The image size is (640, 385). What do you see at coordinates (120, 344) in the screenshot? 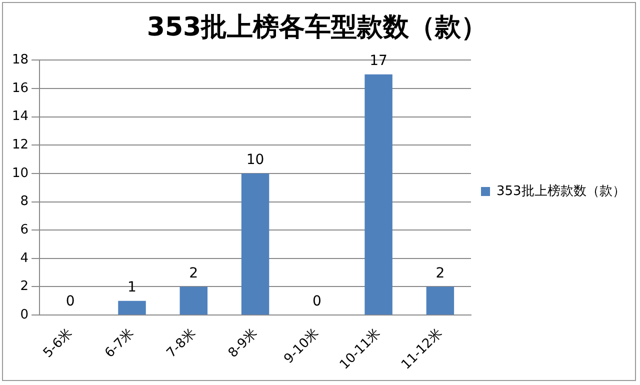
I see `x-tick-label: 6-7米` at bounding box center [120, 344].